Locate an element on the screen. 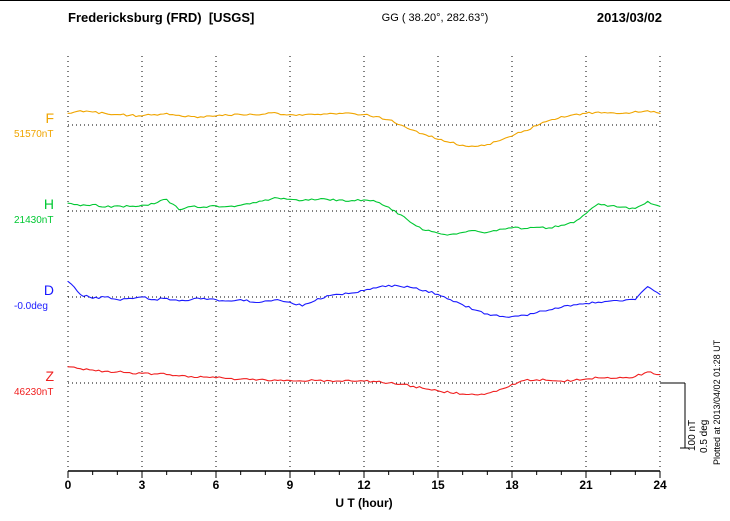 Image resolution: width=730 pixels, height=521 pixels. trace-label-D: D is located at coordinates (48, 290).